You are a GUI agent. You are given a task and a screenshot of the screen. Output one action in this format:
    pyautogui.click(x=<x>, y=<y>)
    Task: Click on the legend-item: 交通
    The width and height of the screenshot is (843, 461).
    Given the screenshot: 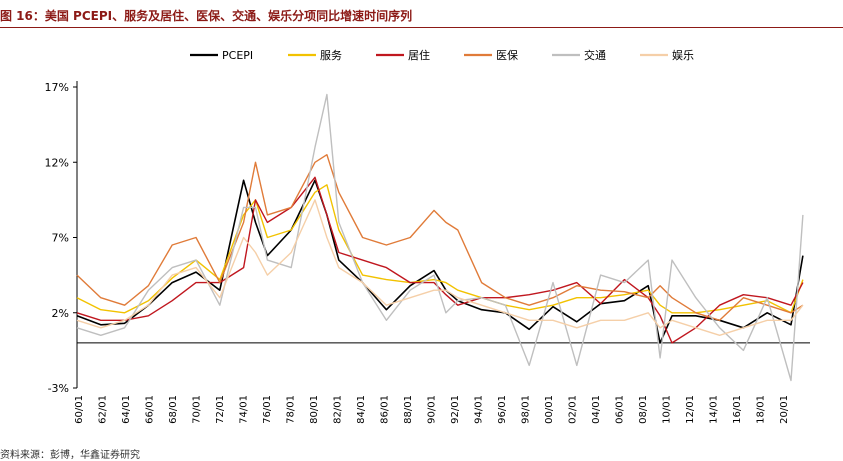 What is the action you would take?
    pyautogui.click(x=579, y=55)
    